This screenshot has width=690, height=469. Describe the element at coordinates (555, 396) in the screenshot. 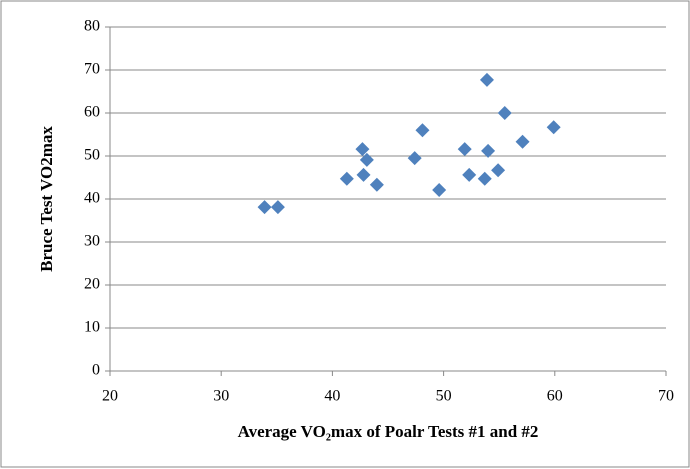

I see `x-tick-label: 60` at that location.